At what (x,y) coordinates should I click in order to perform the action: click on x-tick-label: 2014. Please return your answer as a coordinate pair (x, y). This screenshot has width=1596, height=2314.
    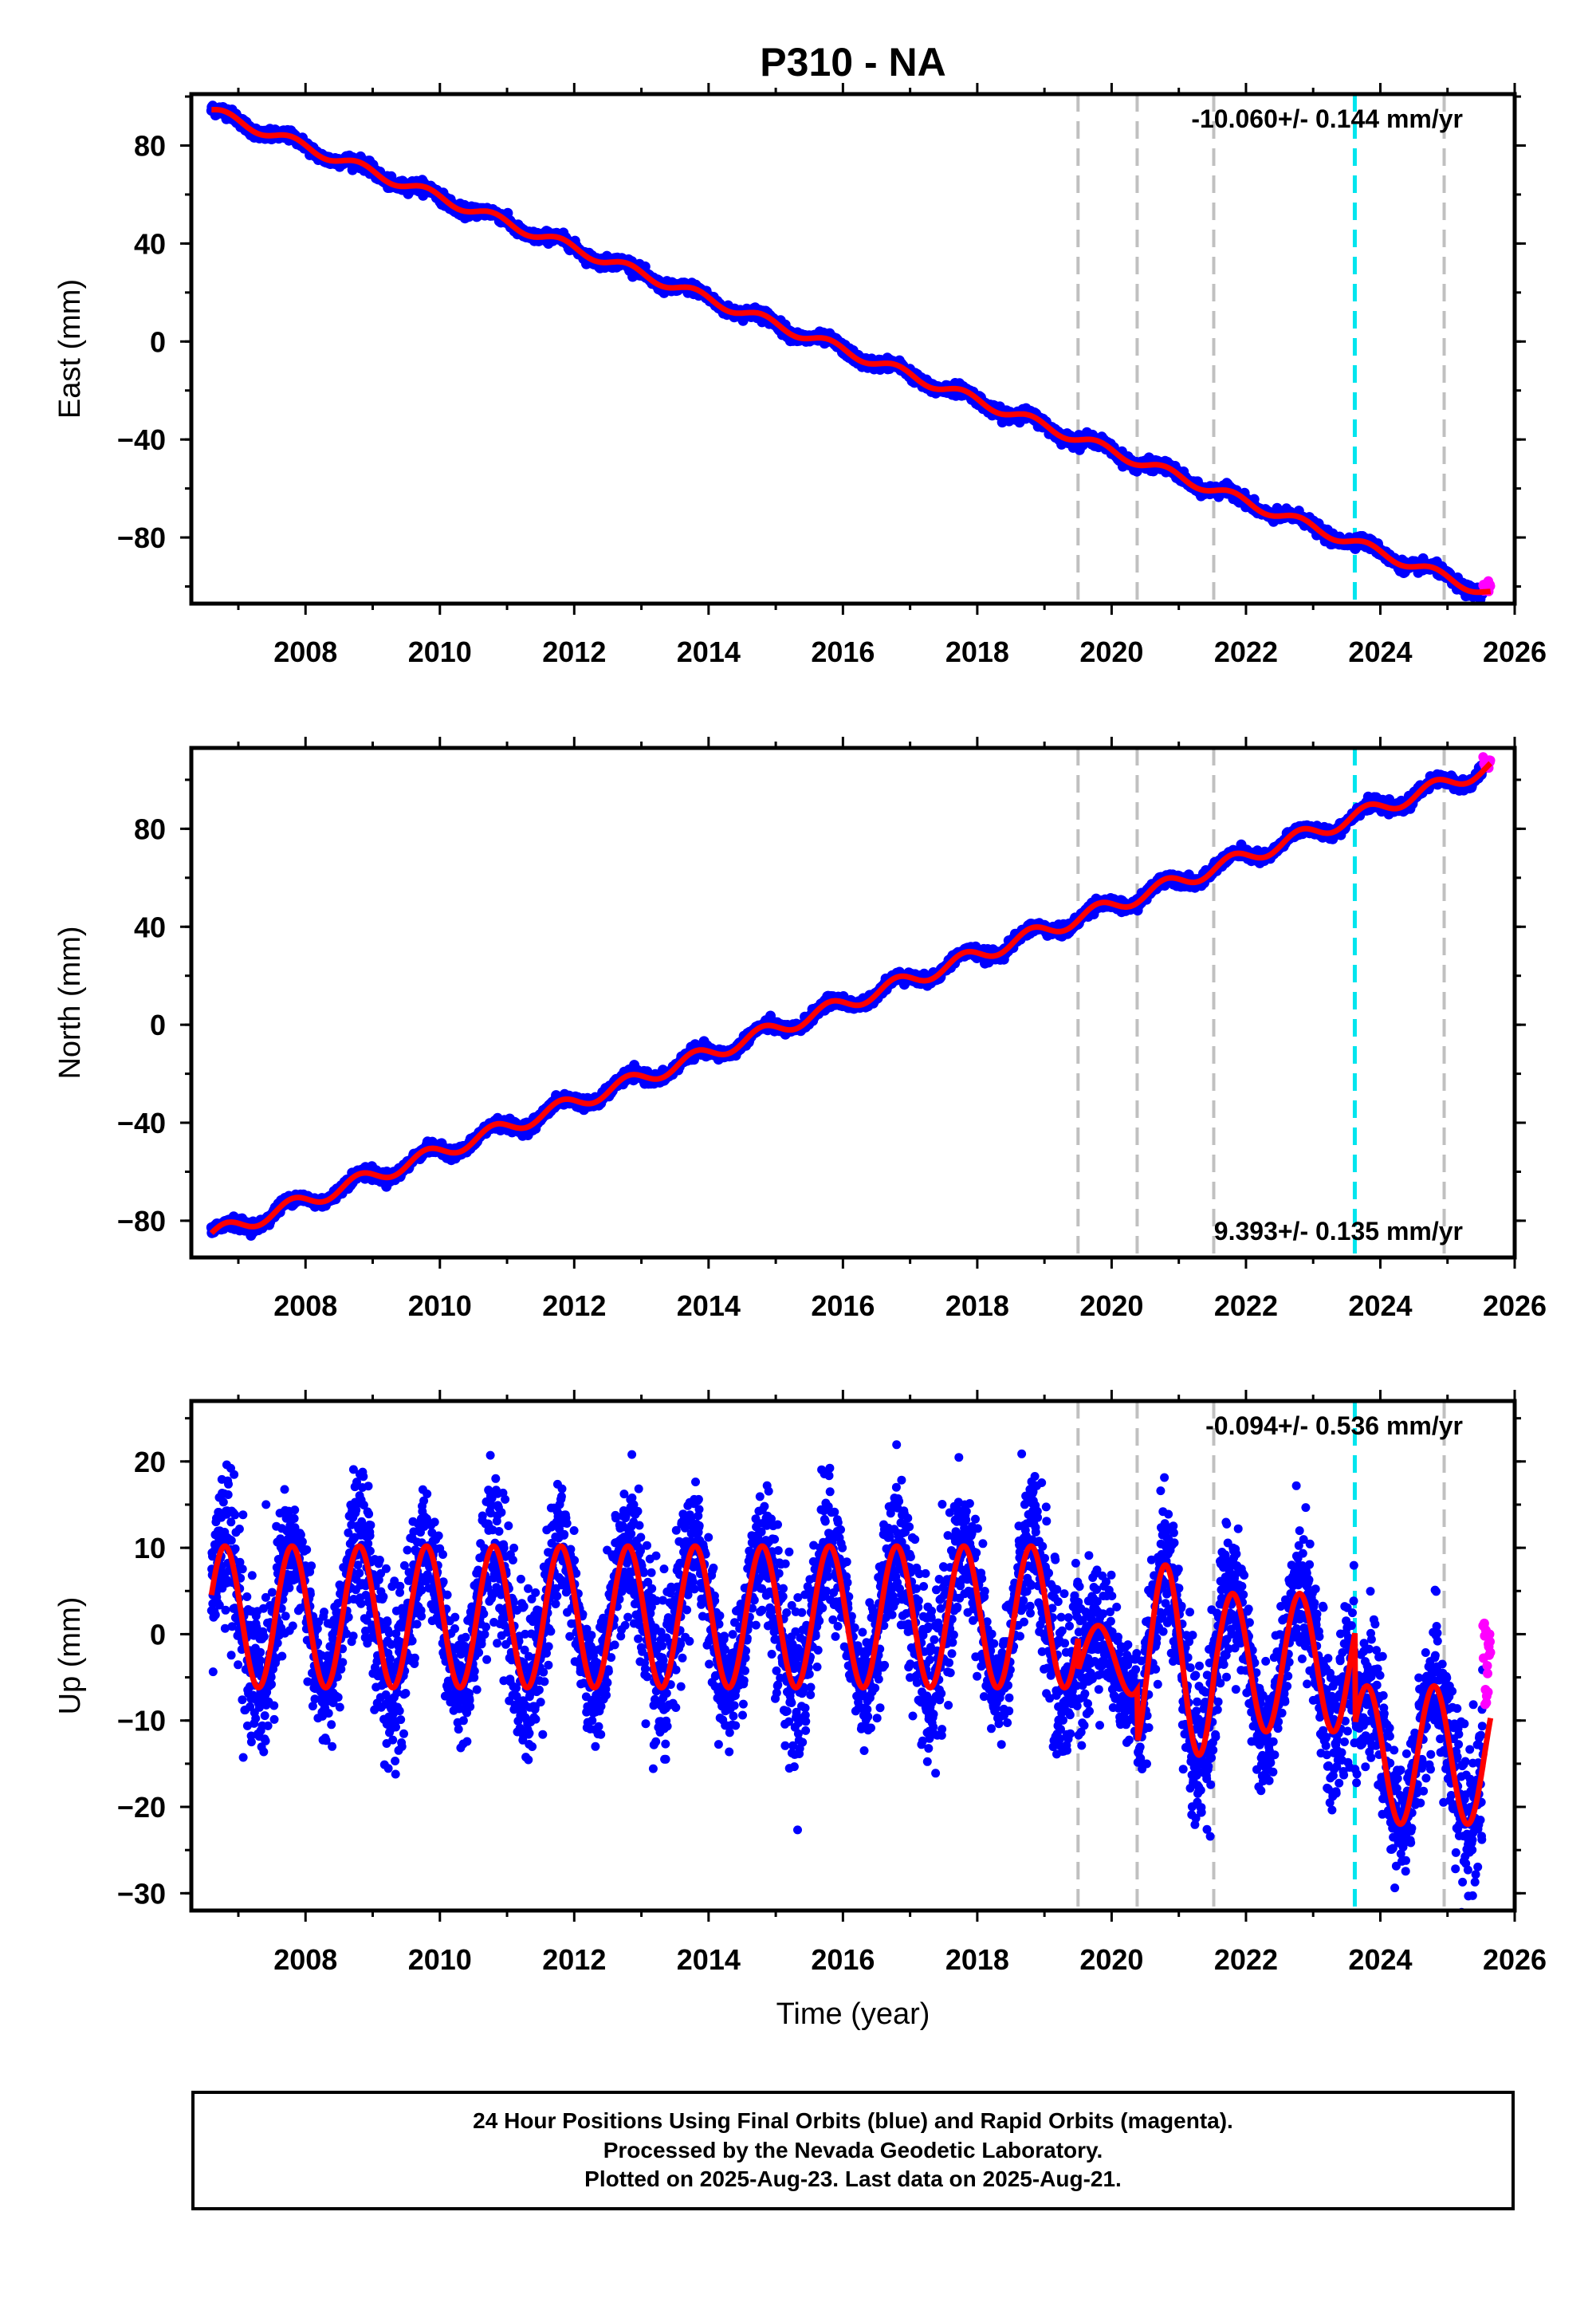
    Looking at the image, I should click on (709, 652).